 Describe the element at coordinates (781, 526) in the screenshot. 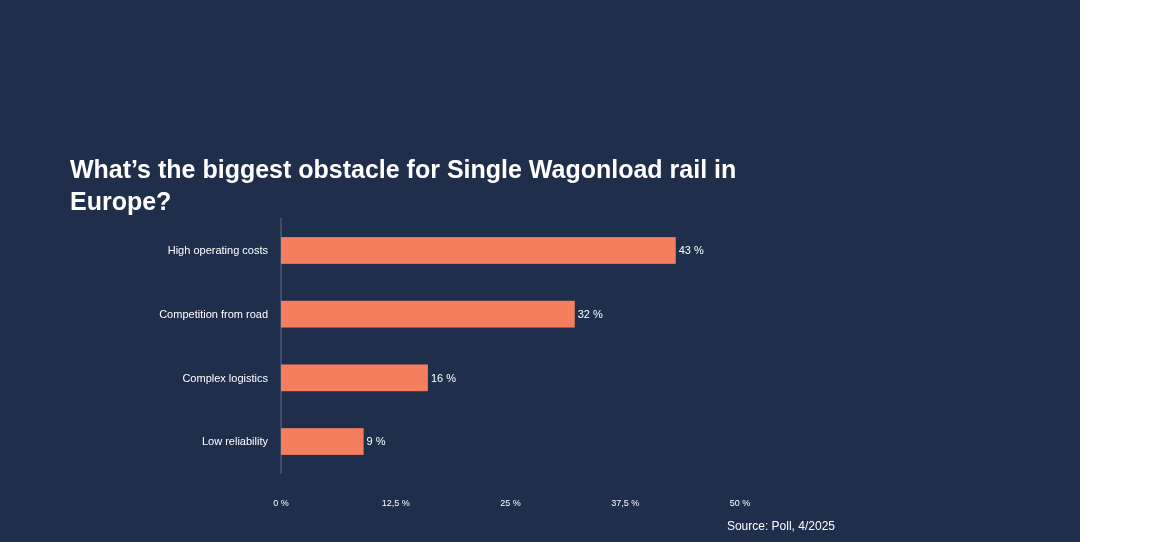

I see `source-note: Source: Poll, 4/2025` at that location.